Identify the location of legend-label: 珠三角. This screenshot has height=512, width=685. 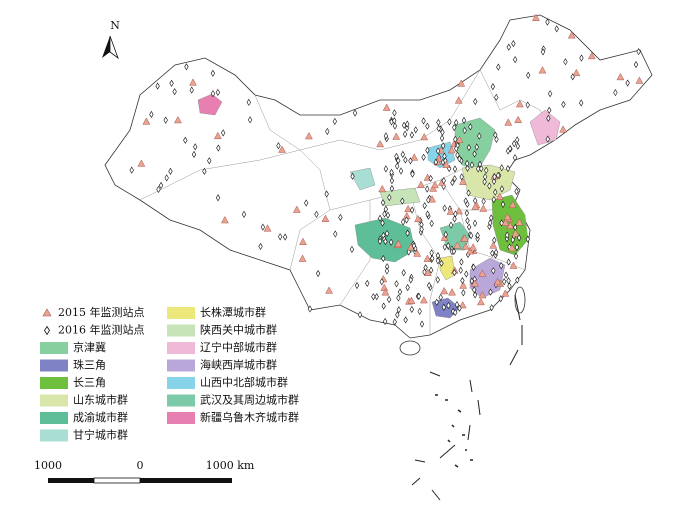
(89, 365).